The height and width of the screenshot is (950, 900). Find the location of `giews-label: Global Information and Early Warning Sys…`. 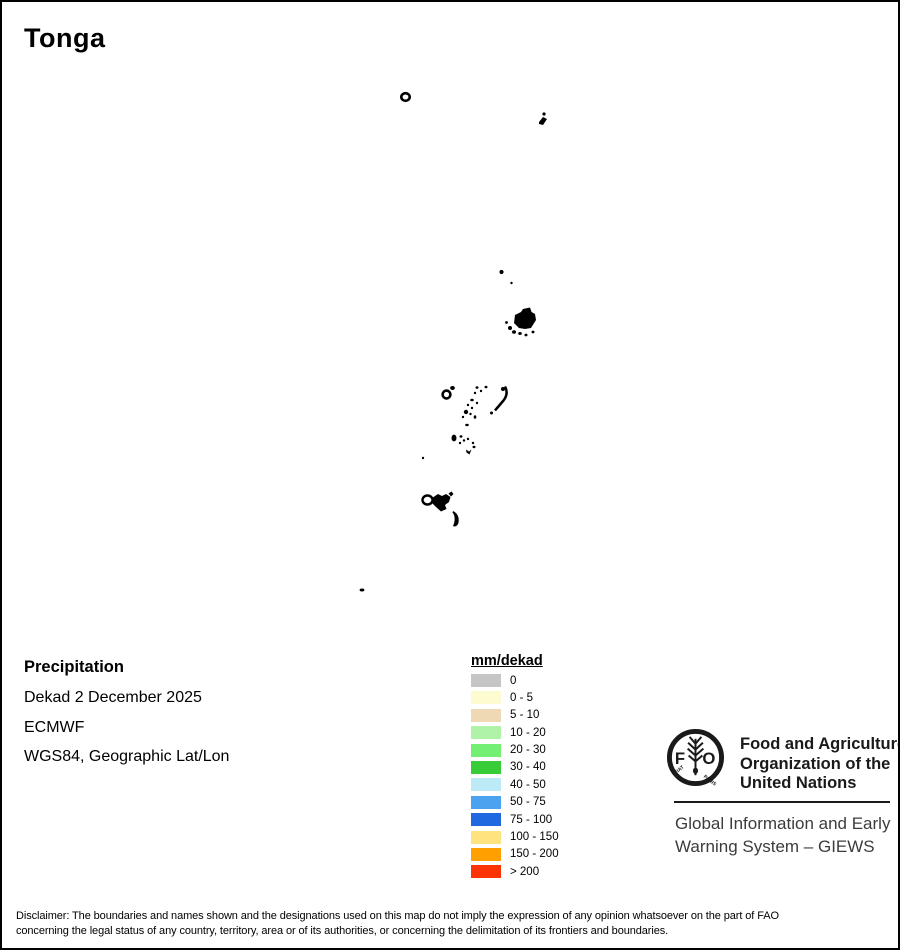

giews-label: Global Information and Early Warning Sys… is located at coordinates (782, 835).